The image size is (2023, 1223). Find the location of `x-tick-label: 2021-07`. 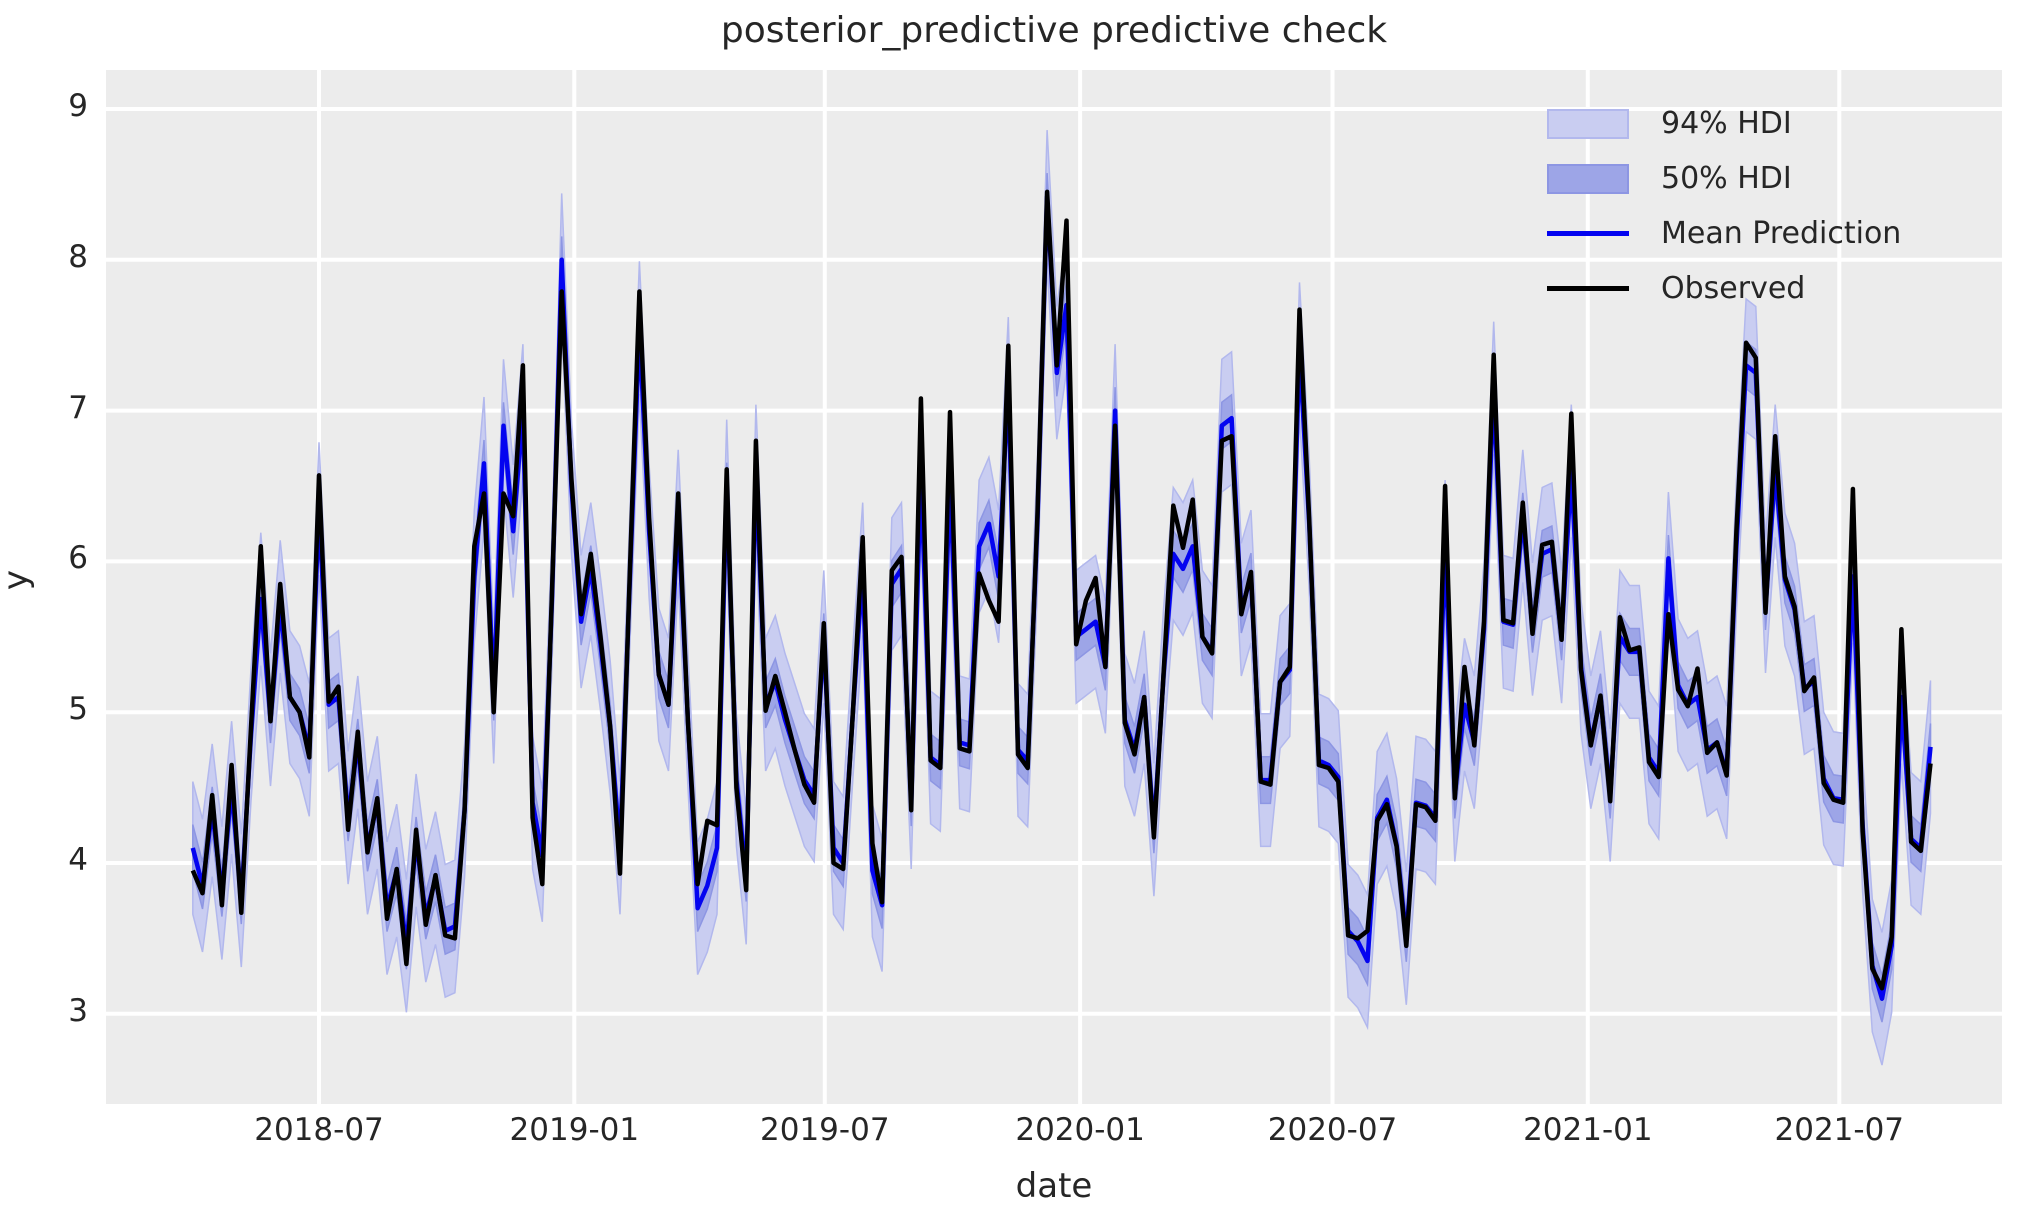

x-tick-label: 2021-07 is located at coordinates (1839, 1130).